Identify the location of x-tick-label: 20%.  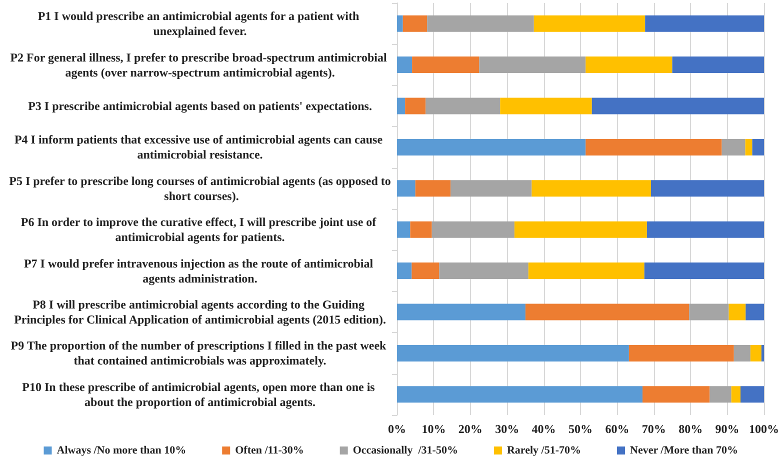
(470, 429).